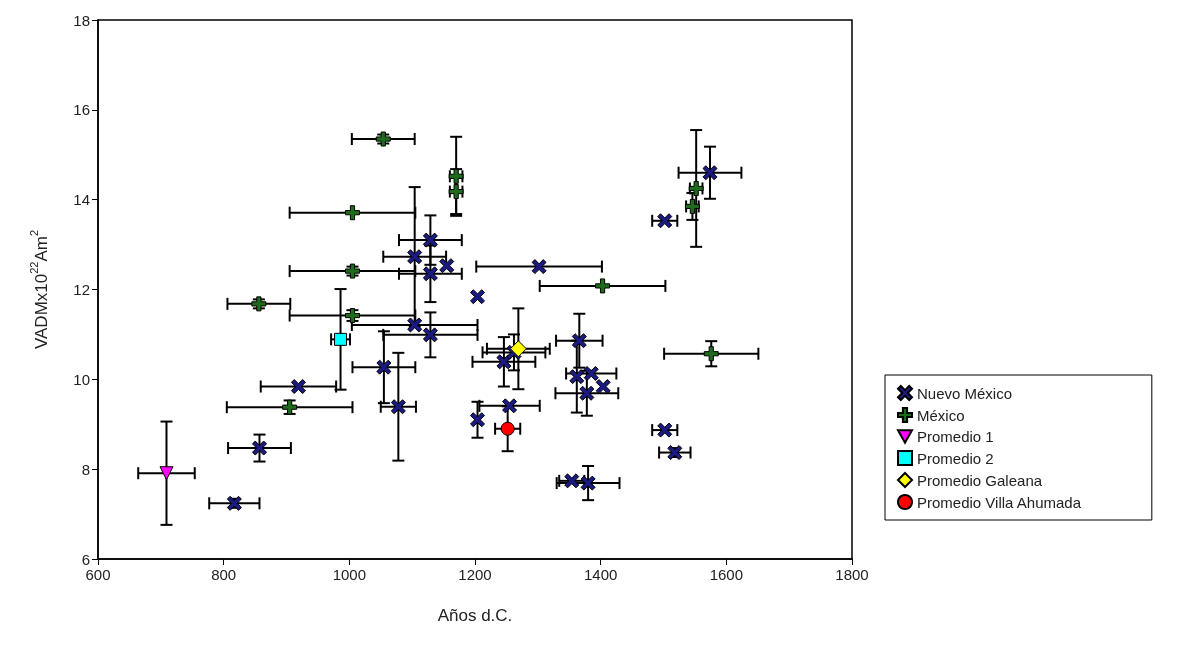  I want to click on y-tick-label: 12, so click(81, 289).